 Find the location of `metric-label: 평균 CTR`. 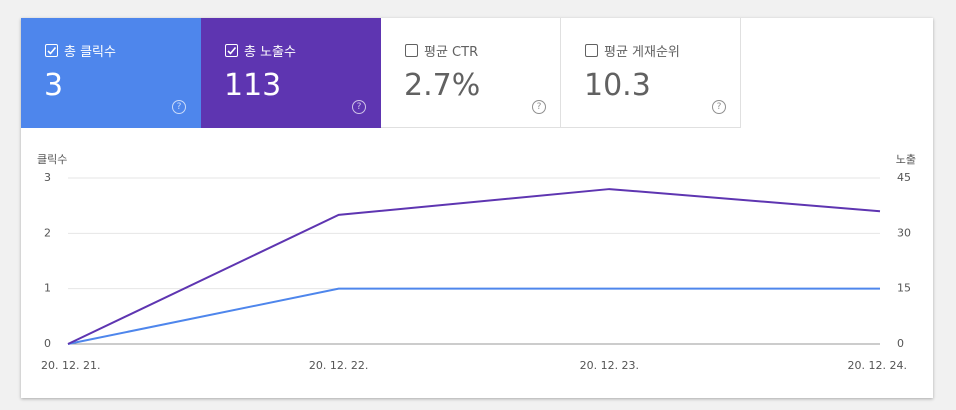

metric-label: 평균 CTR is located at coordinates (441, 50).